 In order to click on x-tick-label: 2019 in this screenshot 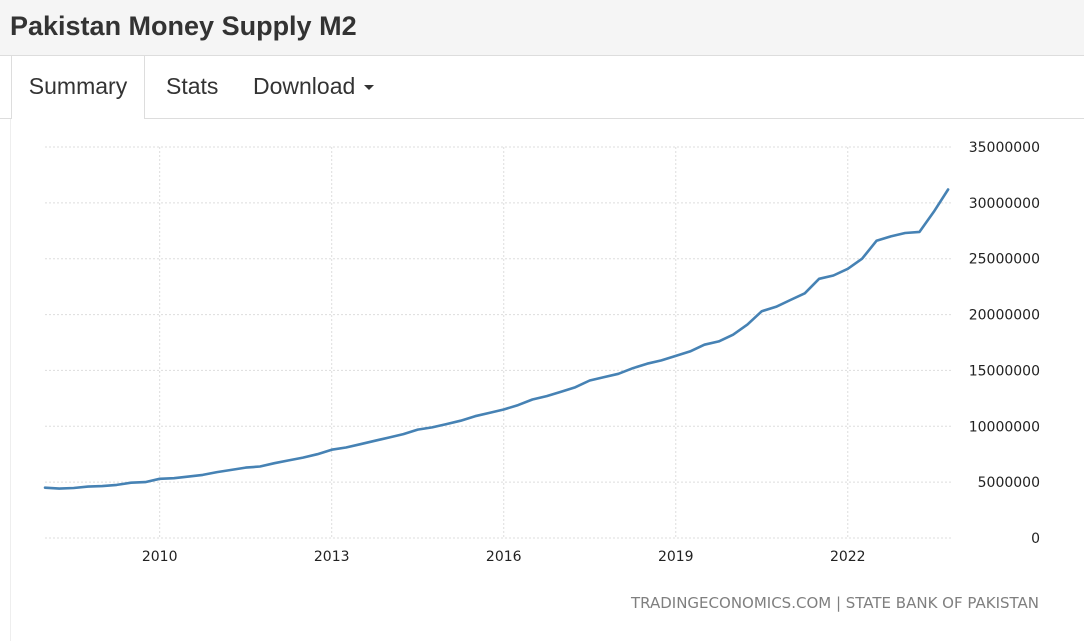, I will do `click(676, 557)`.